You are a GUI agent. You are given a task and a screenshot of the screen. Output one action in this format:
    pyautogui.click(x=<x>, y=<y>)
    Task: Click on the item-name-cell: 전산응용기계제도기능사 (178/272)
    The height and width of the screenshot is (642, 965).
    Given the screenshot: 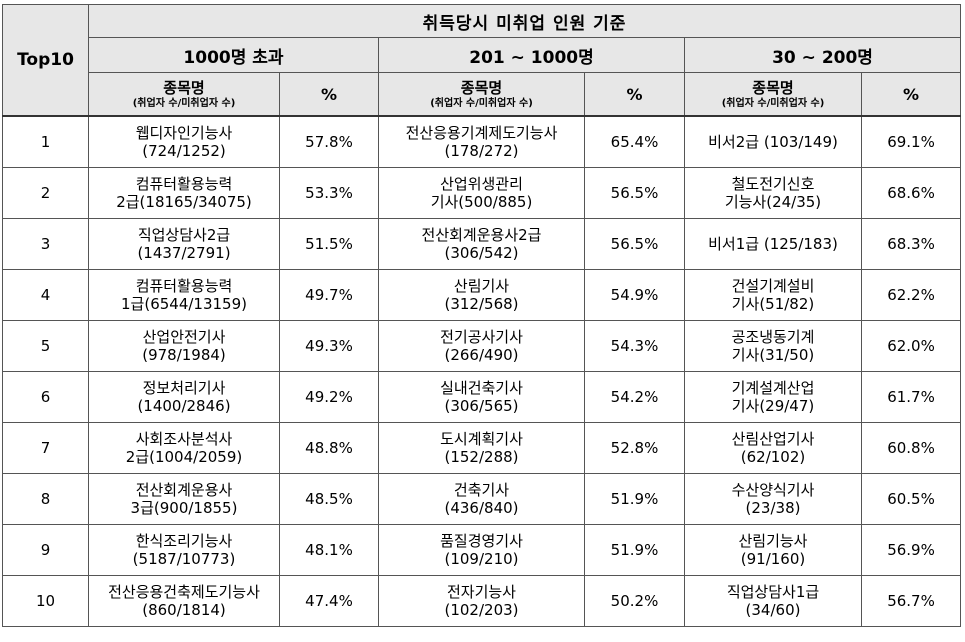 What is the action you would take?
    pyautogui.click(x=481, y=141)
    